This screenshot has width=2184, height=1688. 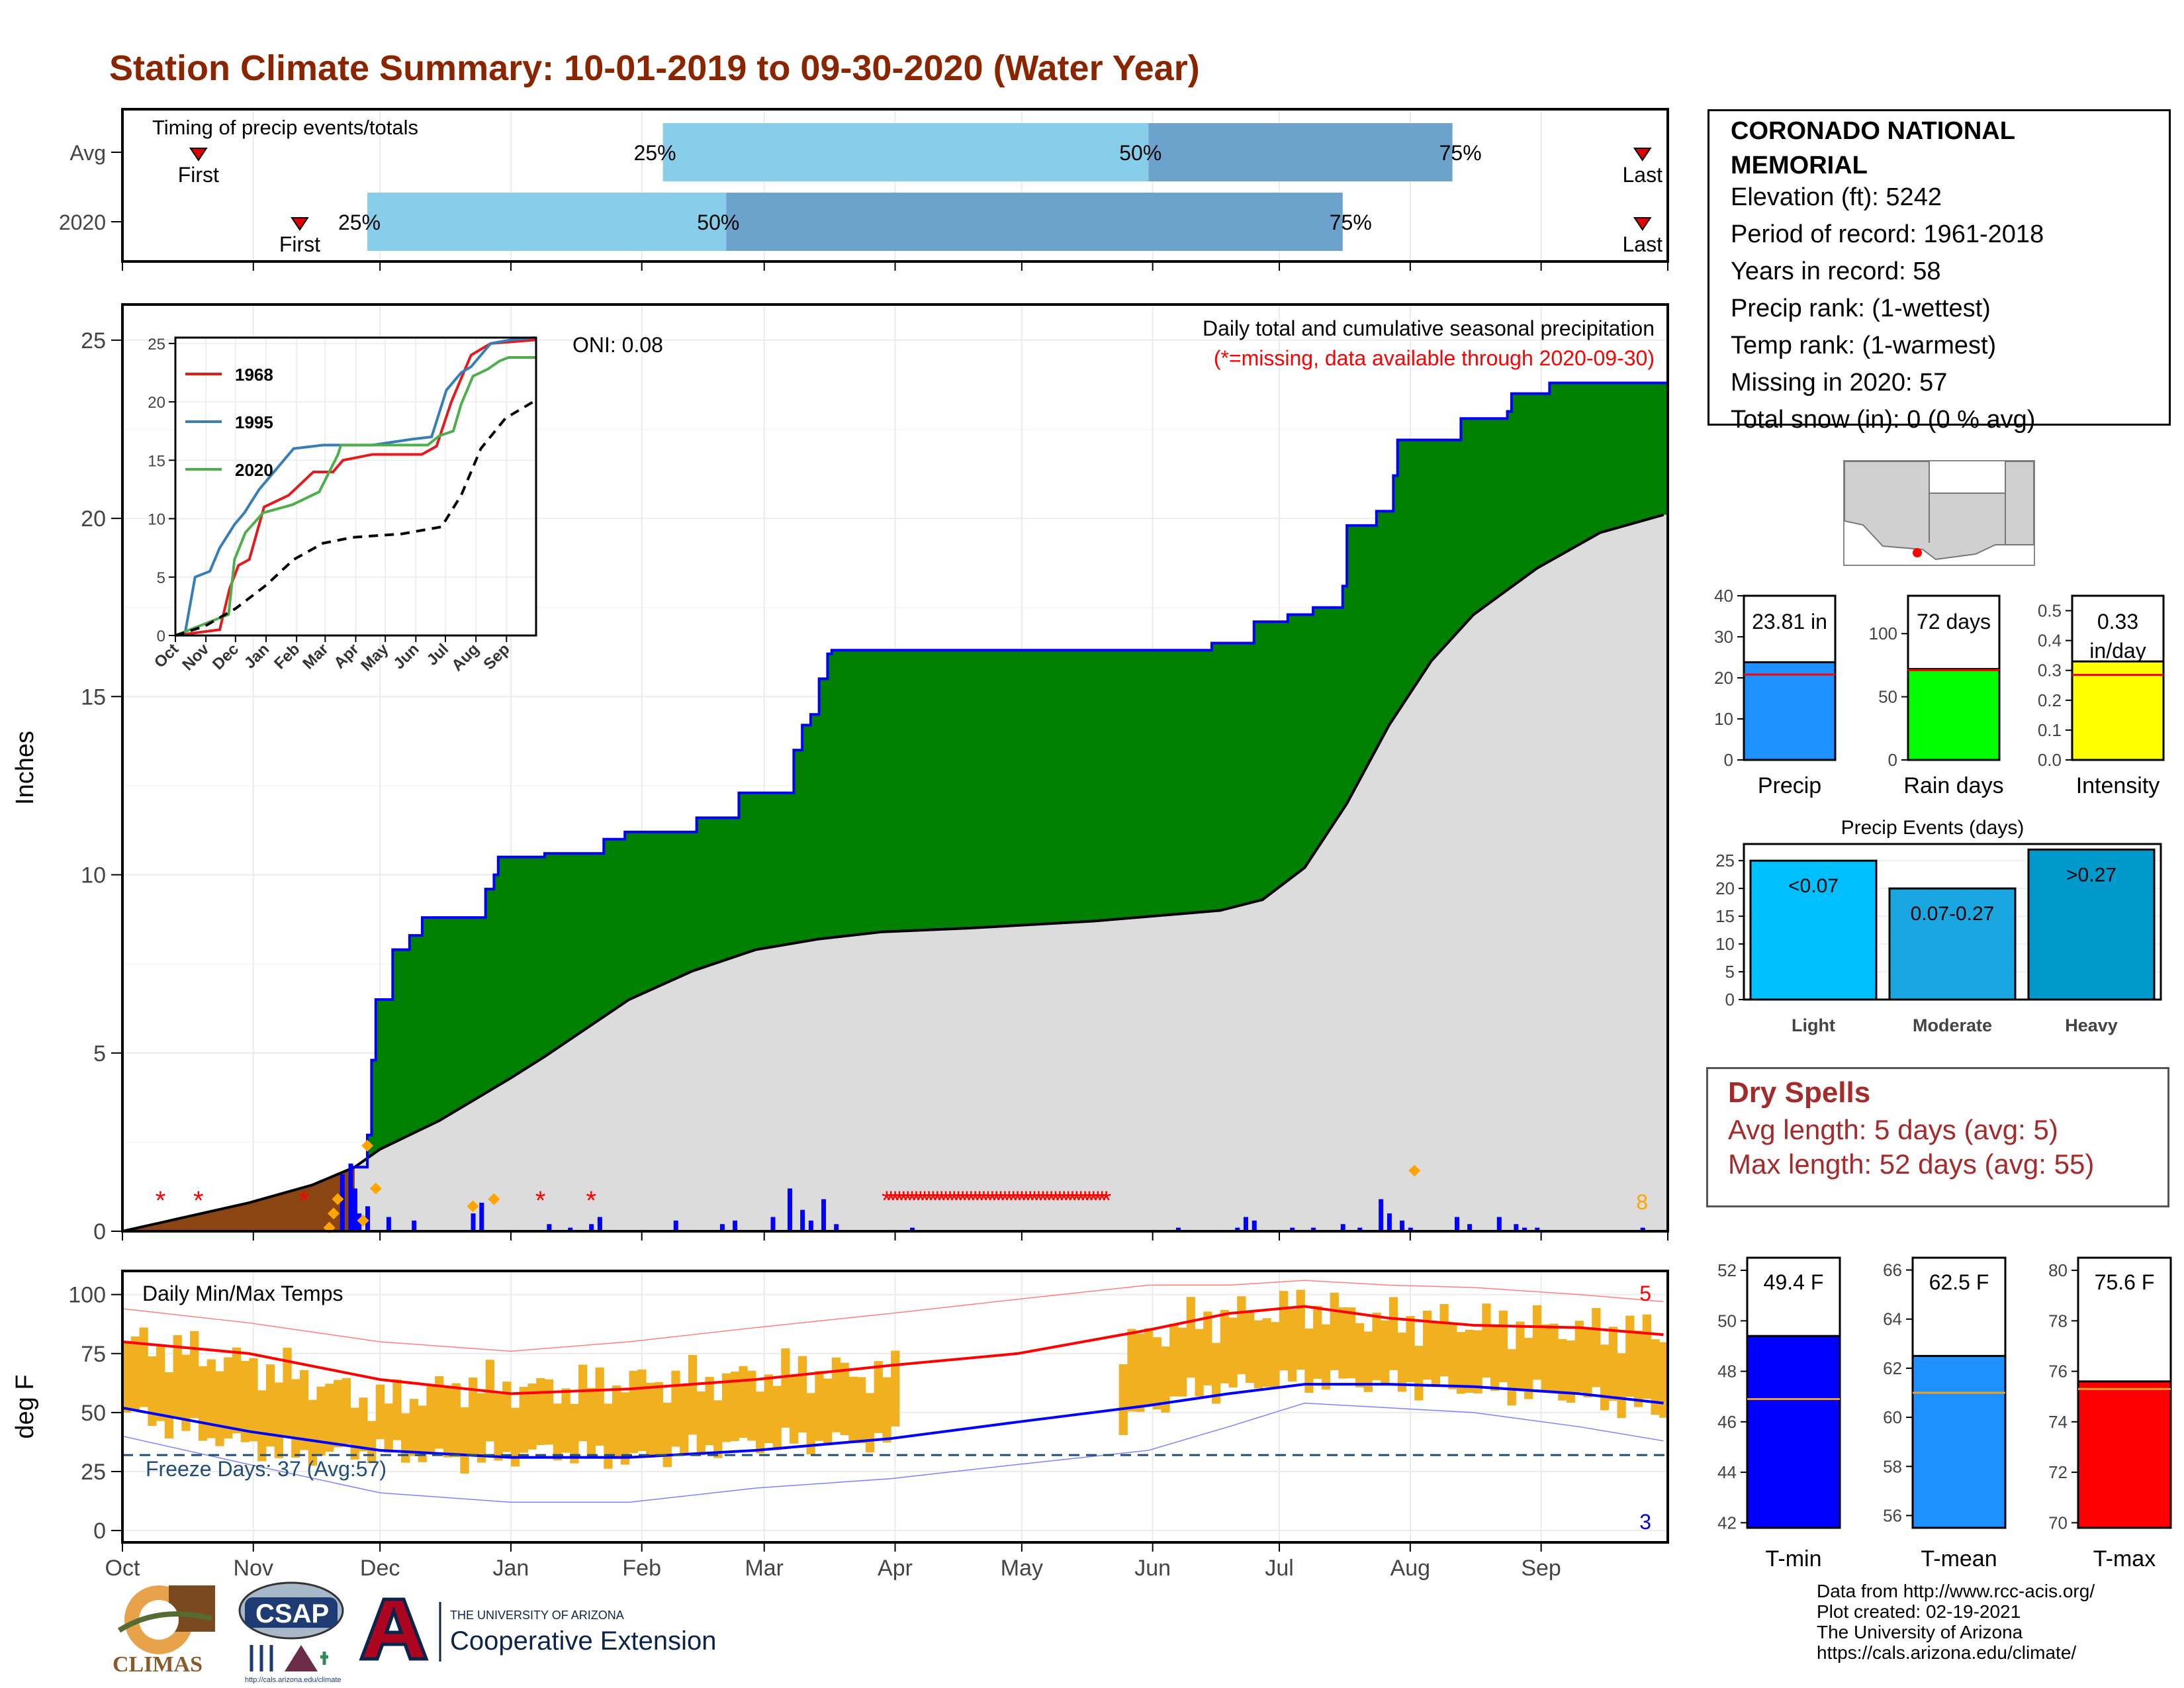 What do you see at coordinates (2091, 1025) in the screenshot?
I see `event-category-label: Heavy` at bounding box center [2091, 1025].